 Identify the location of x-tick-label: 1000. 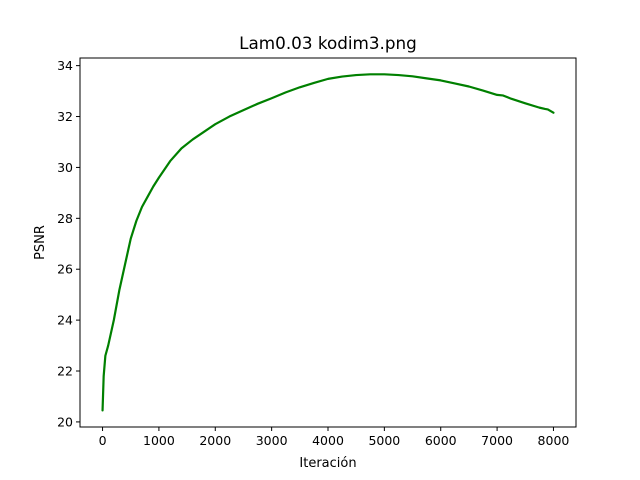
(159, 440).